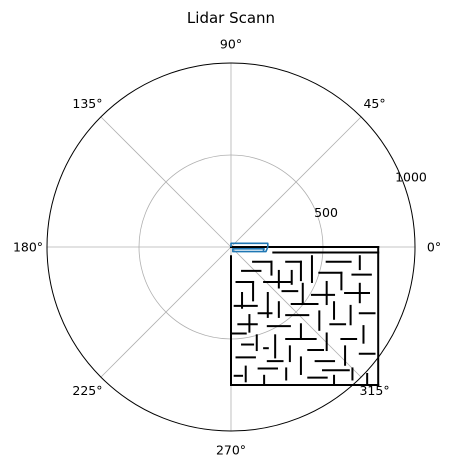  What do you see at coordinates (434, 247) in the screenshot?
I see `angle-tick-label: 0°` at bounding box center [434, 247].